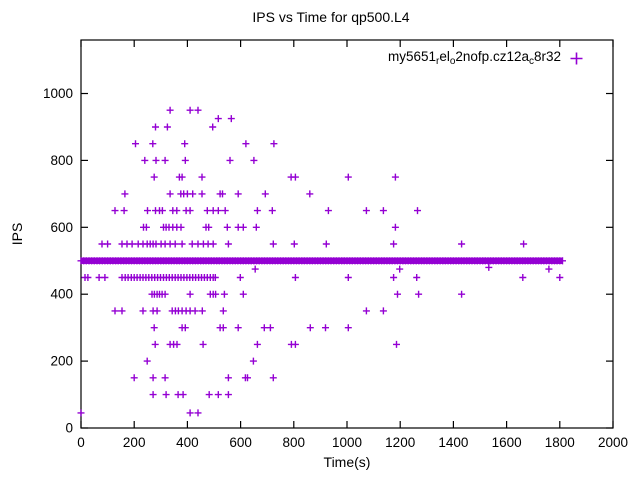  Describe the element at coordinates (562, 261) in the screenshot. I see `band-point` at that location.